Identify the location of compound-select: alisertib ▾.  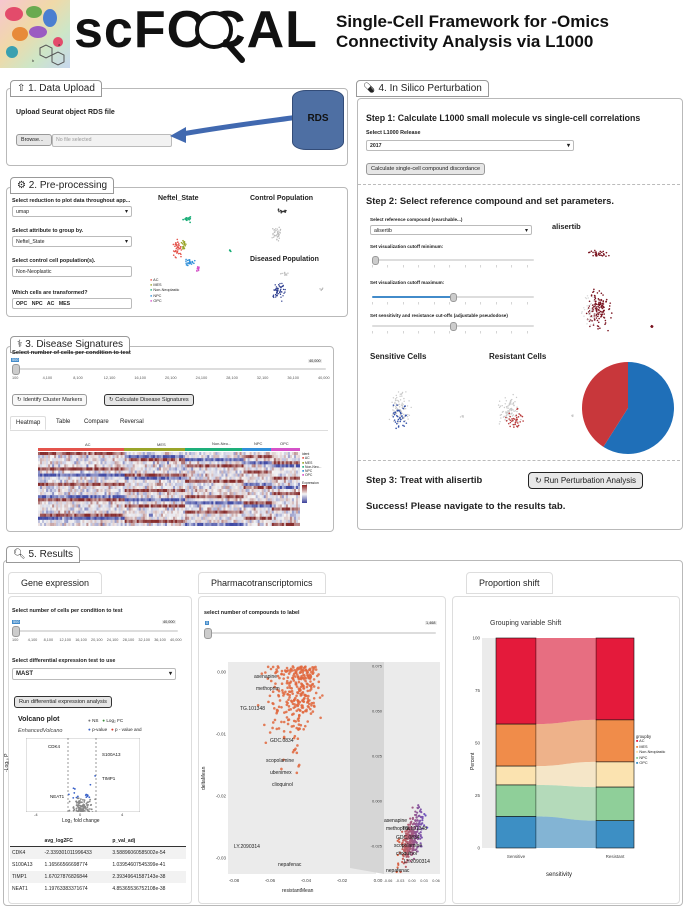
(451, 230).